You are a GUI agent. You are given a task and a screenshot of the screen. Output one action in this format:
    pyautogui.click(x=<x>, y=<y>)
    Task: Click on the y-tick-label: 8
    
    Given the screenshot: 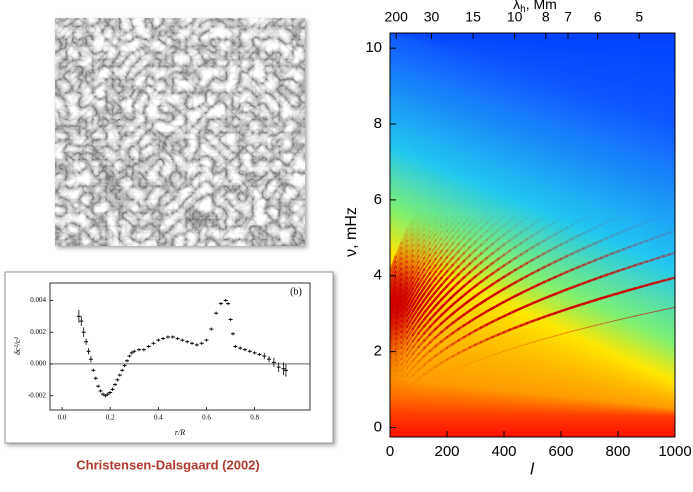 What is the action you would take?
    pyautogui.click(x=378, y=123)
    